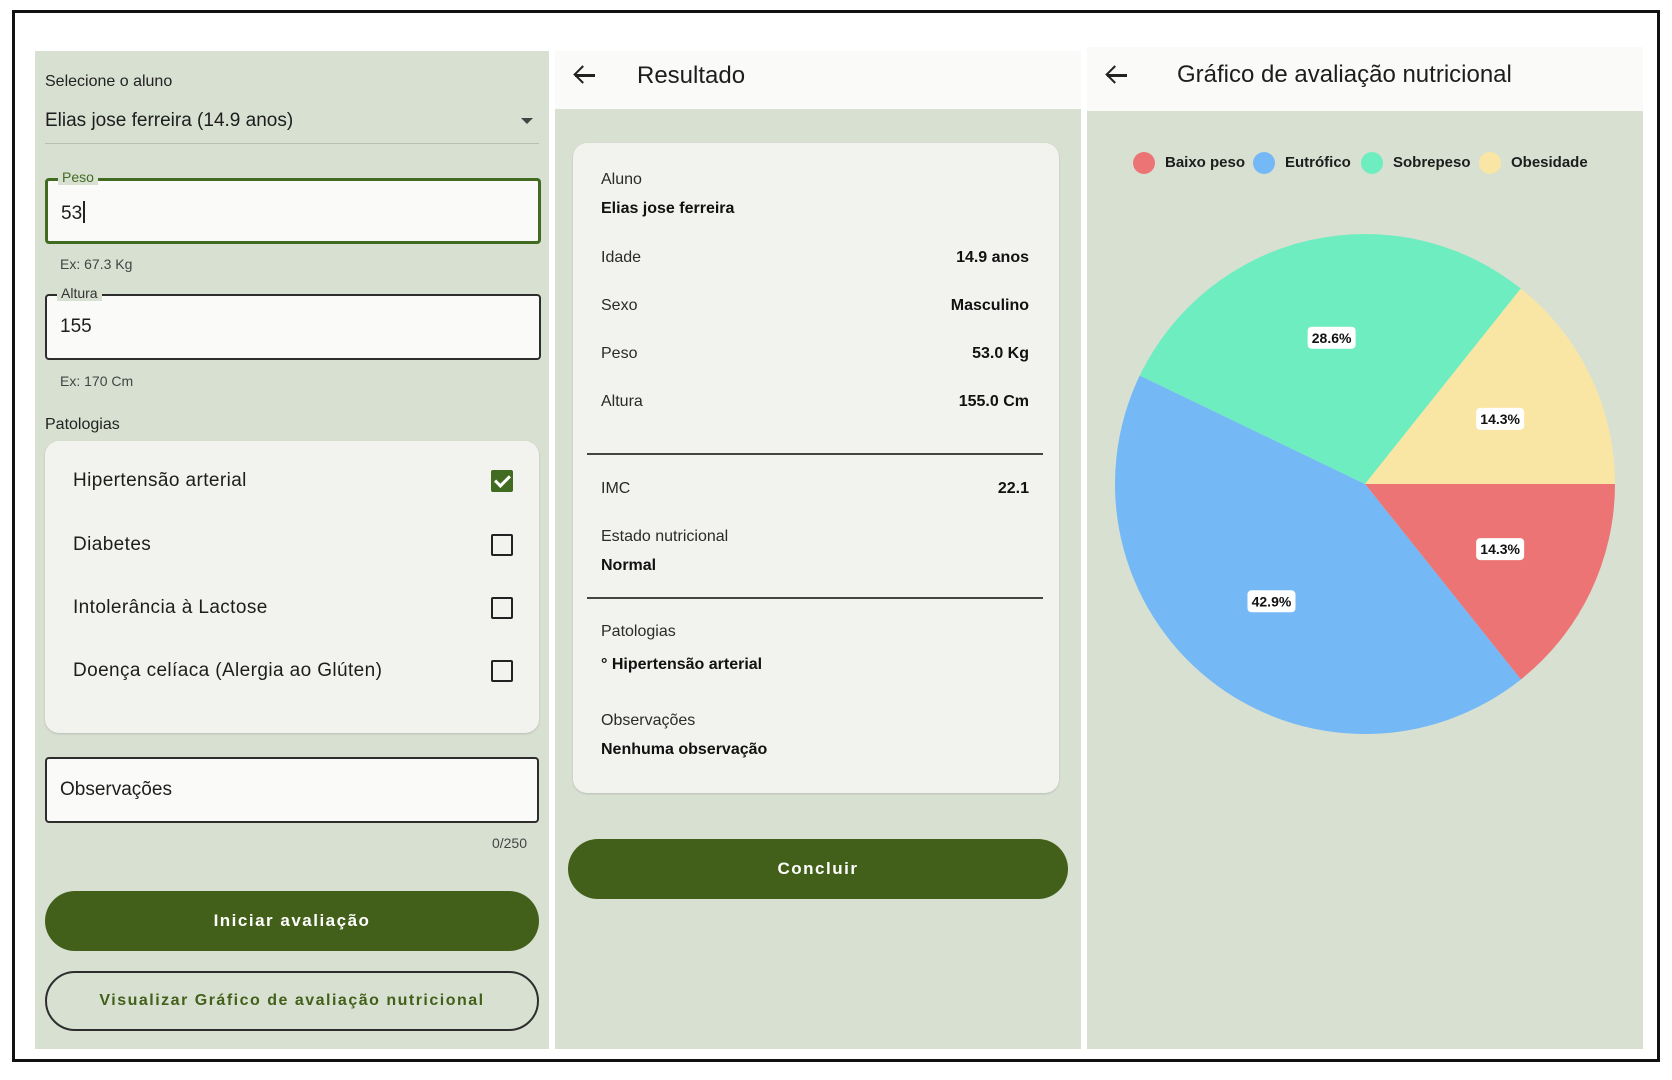 This screenshot has height=1080, width=1672. I want to click on observations-counter: 0/250, so click(509, 843).